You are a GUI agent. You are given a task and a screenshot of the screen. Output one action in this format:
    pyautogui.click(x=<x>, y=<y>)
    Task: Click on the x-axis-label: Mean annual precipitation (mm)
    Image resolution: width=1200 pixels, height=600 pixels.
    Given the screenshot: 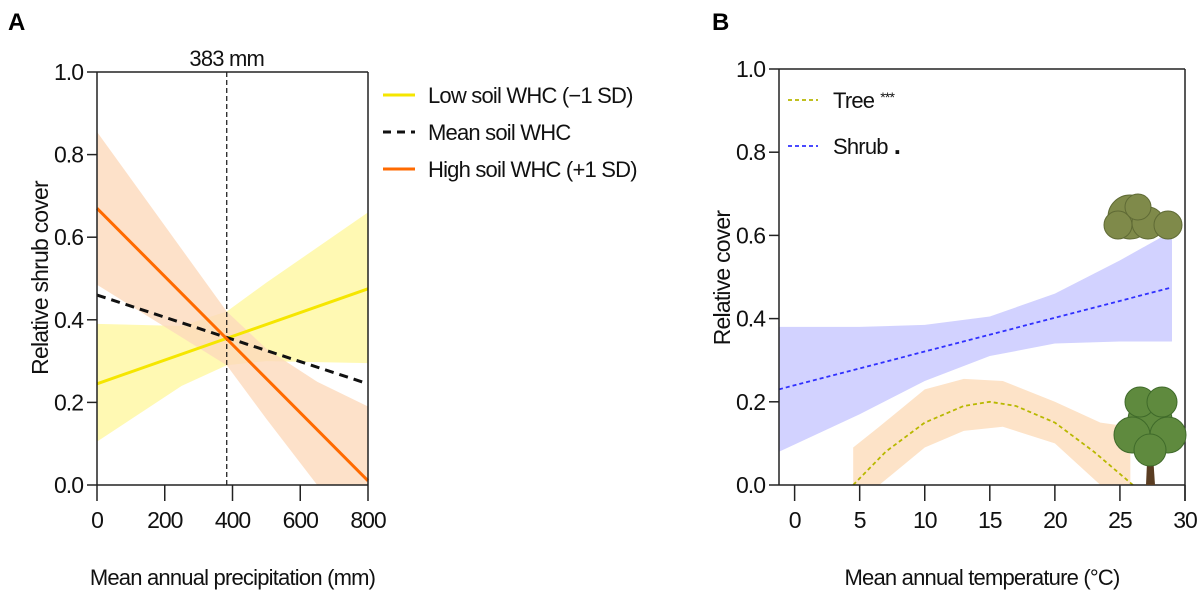 What is the action you would take?
    pyautogui.click(x=232, y=577)
    